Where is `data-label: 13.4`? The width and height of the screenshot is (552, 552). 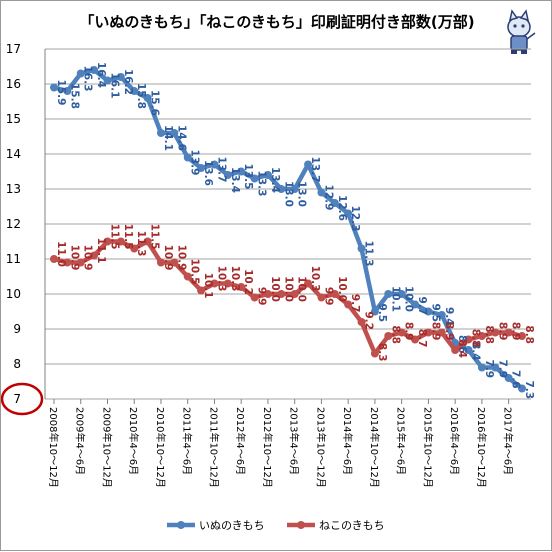
data-label: 13.4 is located at coordinates (235, 180).